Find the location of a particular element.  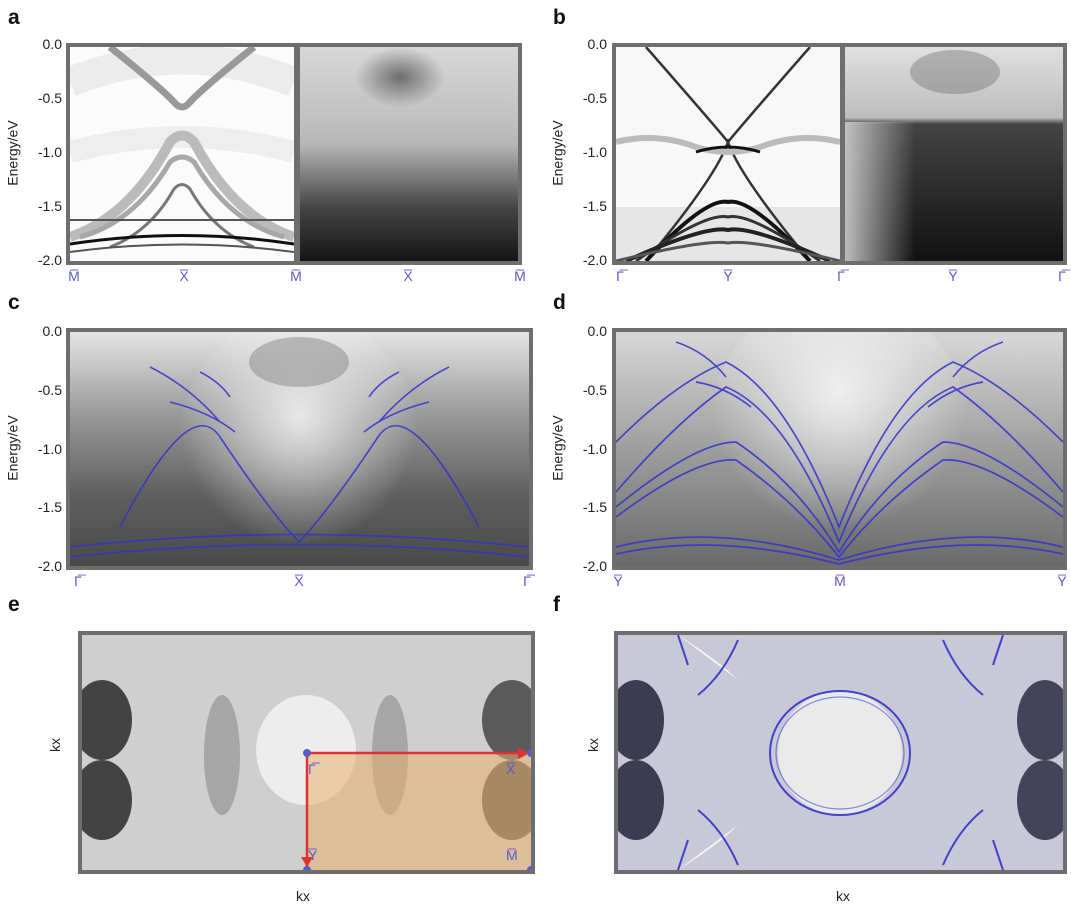

ytick-c: -1.5 is located at coordinates (49, 507).